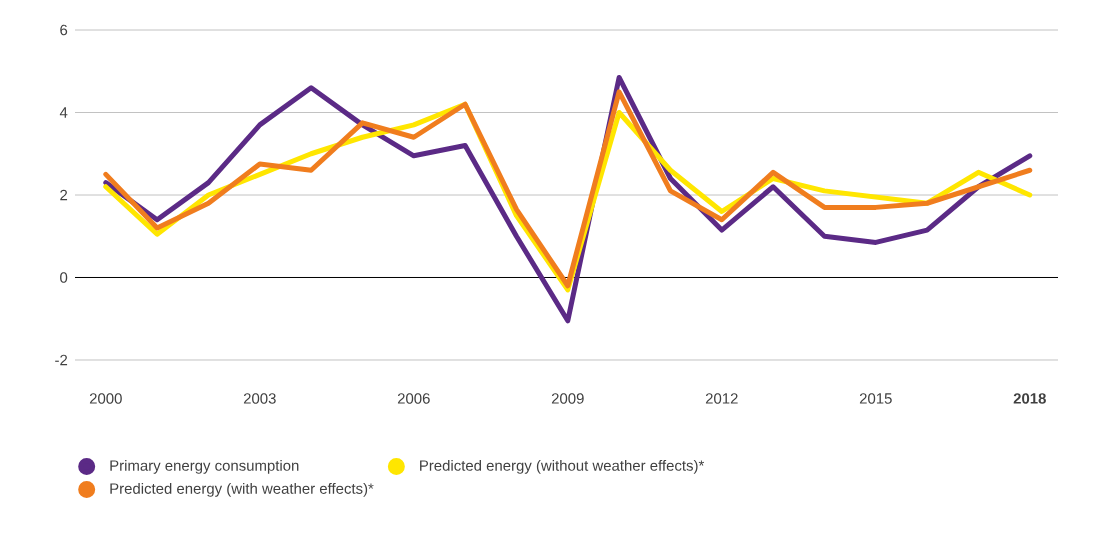 The image size is (1102, 533). What do you see at coordinates (242, 489) in the screenshot?
I see `legend-label: Predicted energy (with weather effects)*` at bounding box center [242, 489].